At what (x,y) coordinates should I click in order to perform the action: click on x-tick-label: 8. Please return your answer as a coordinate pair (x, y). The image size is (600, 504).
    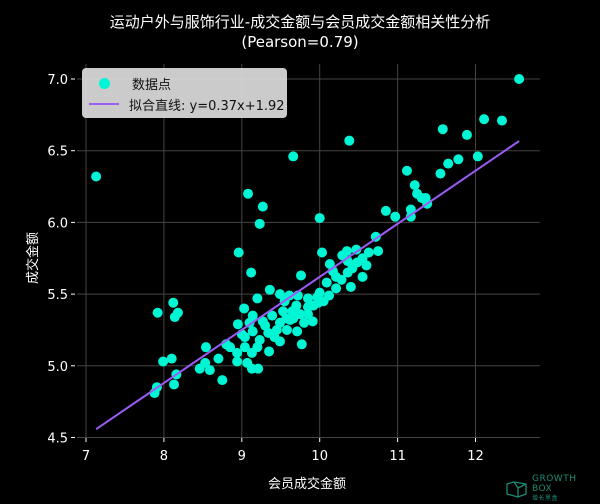
    Looking at the image, I should click on (164, 456).